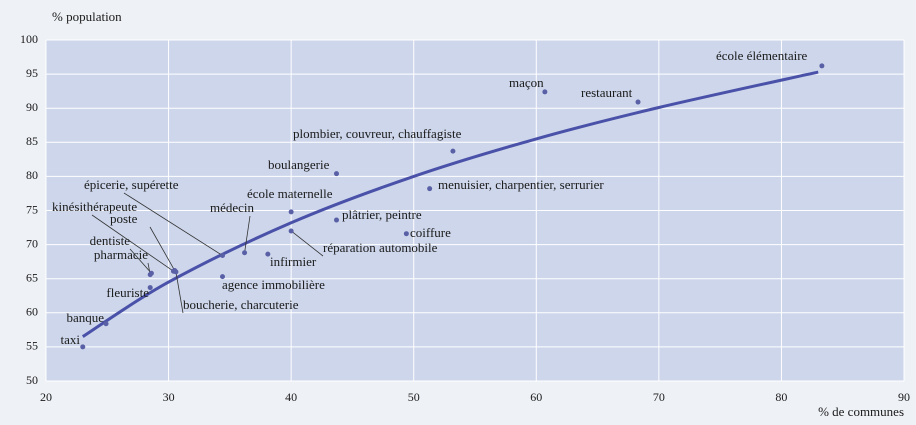 Image resolution: width=916 pixels, height=425 pixels. Describe the element at coordinates (87, 16) in the screenshot. I see `y-axis-label: % population` at that location.